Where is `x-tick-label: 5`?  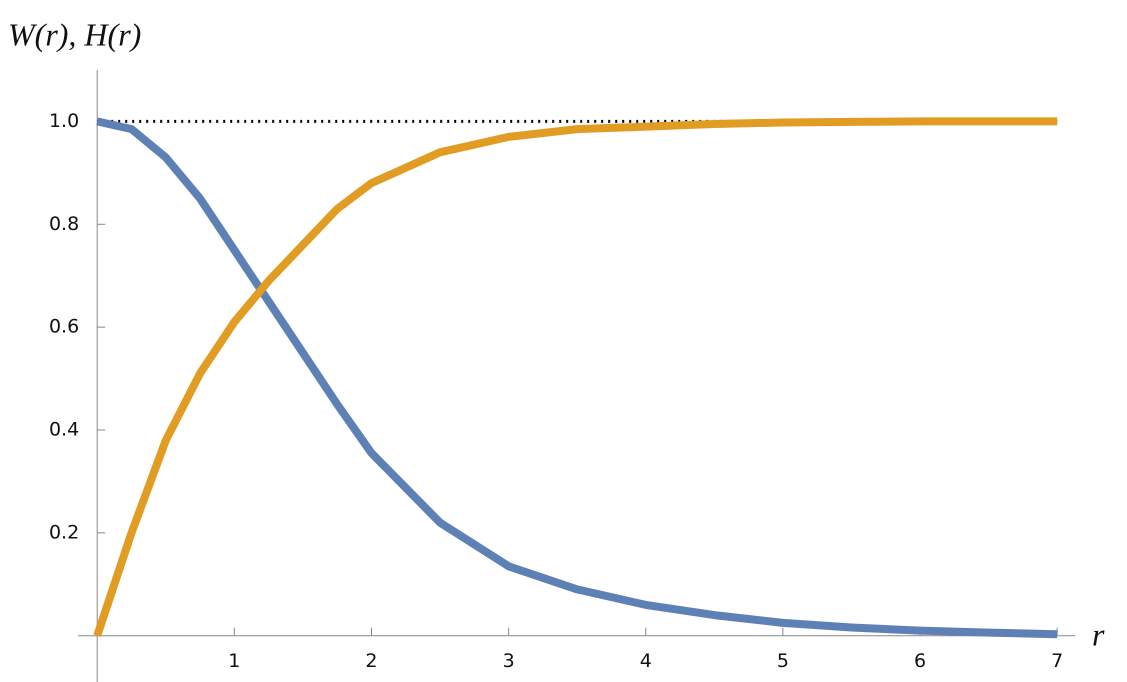 x-tick-label: 5 is located at coordinates (783, 661).